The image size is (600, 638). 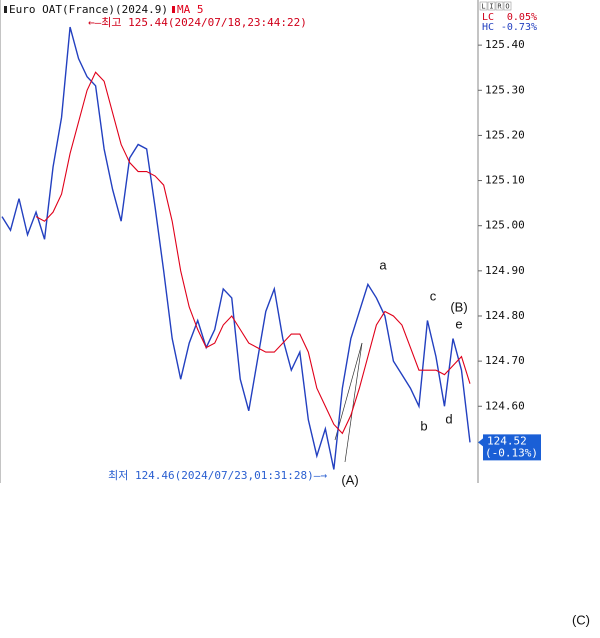 I want to click on toolbar-button-label: L, so click(x=483, y=7).